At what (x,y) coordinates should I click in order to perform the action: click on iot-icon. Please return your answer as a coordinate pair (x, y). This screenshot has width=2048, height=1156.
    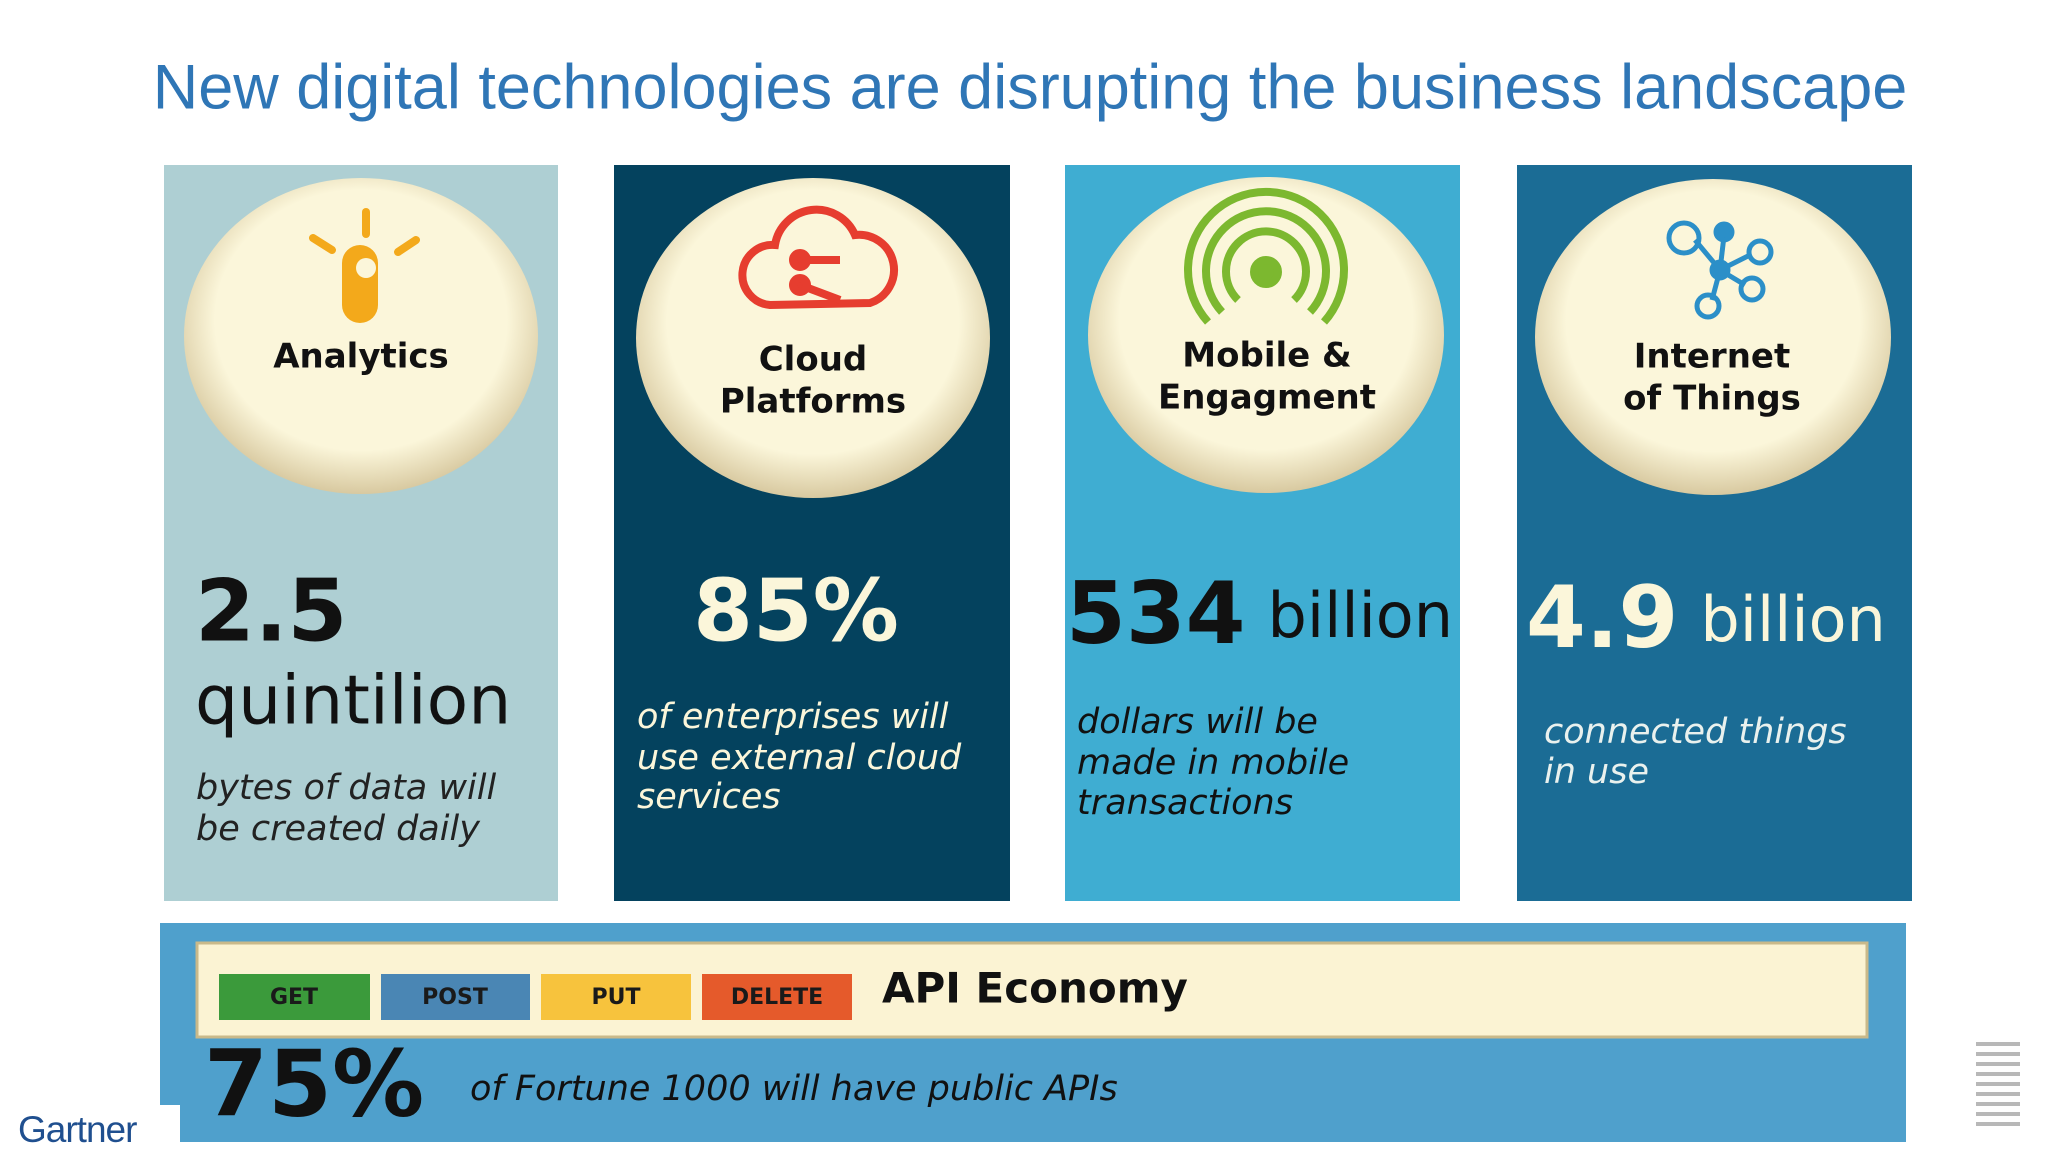
    Looking at the image, I should click on (1720, 270).